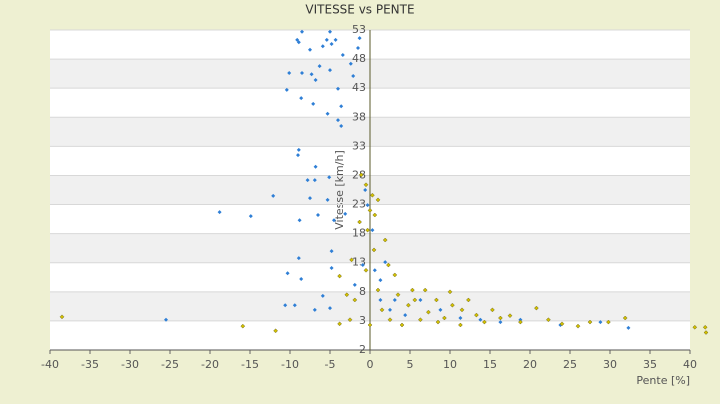 The height and width of the screenshot is (404, 720). Describe the element at coordinates (359, 29) in the screenshot. I see `y-tick-label: 53` at that location.